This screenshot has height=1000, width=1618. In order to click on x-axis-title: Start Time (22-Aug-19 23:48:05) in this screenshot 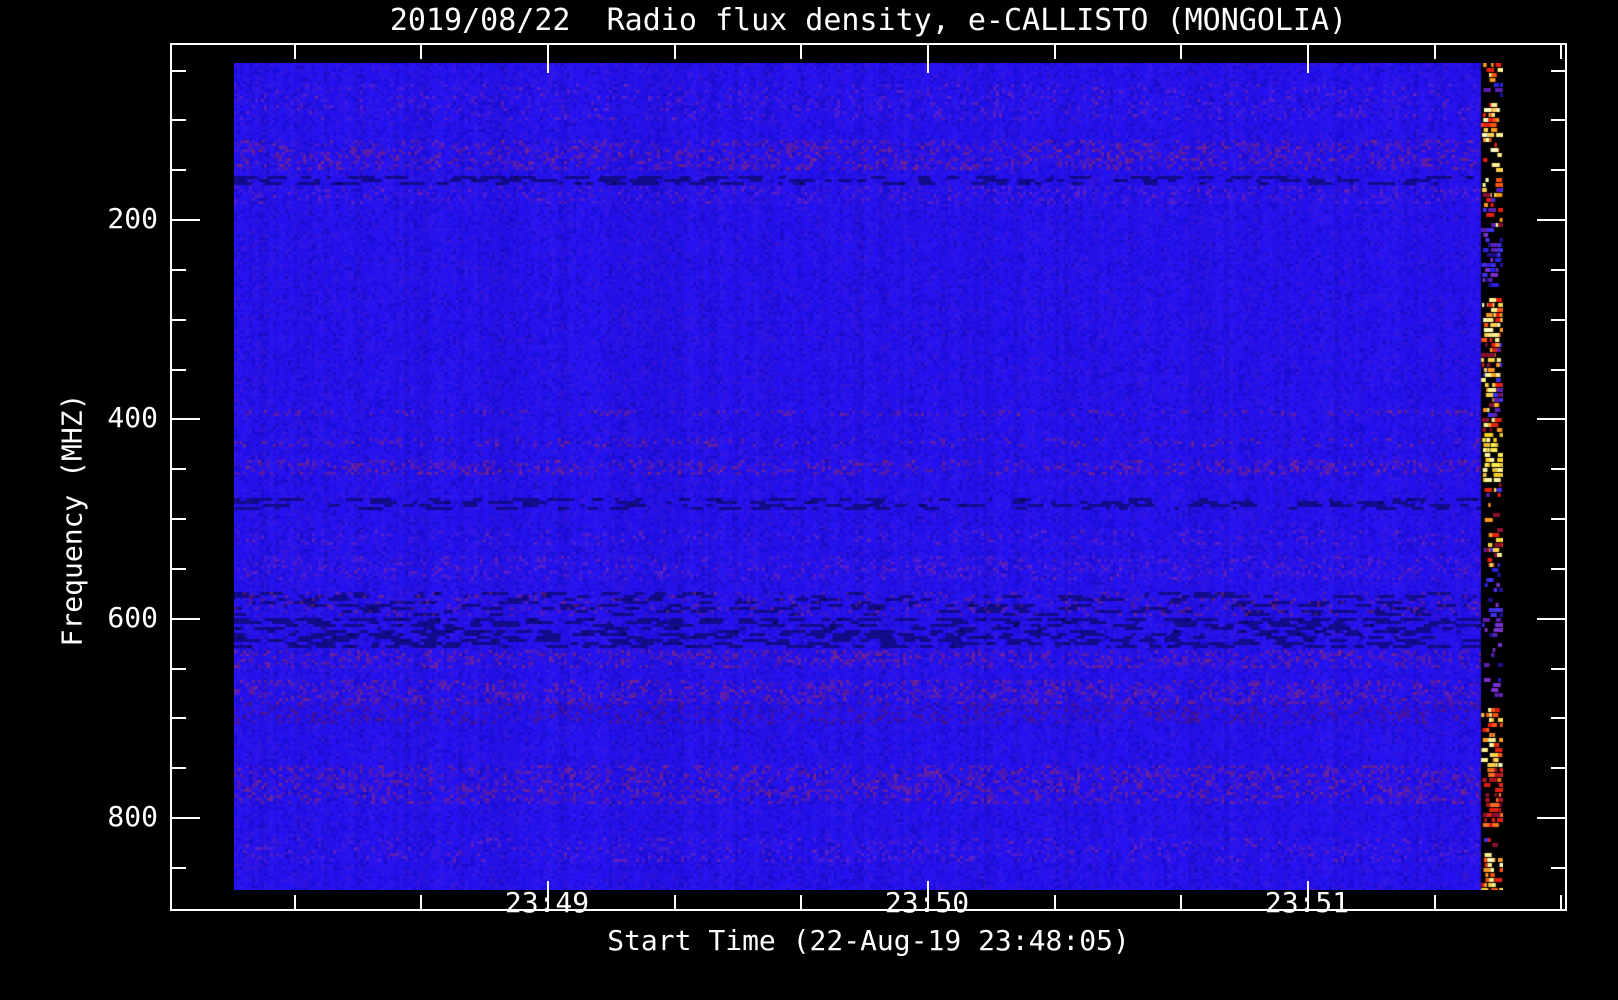, I will do `click(868, 940)`.